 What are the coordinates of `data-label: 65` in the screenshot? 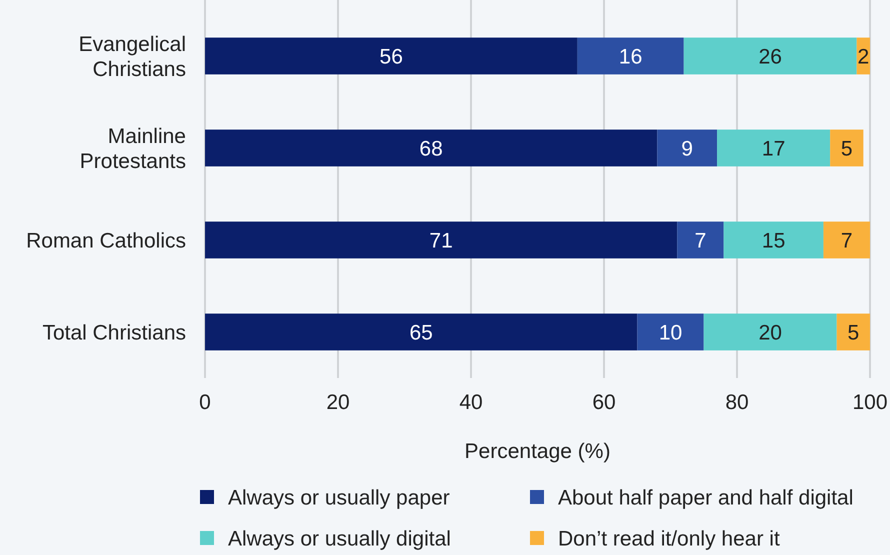 It's located at (421, 332).